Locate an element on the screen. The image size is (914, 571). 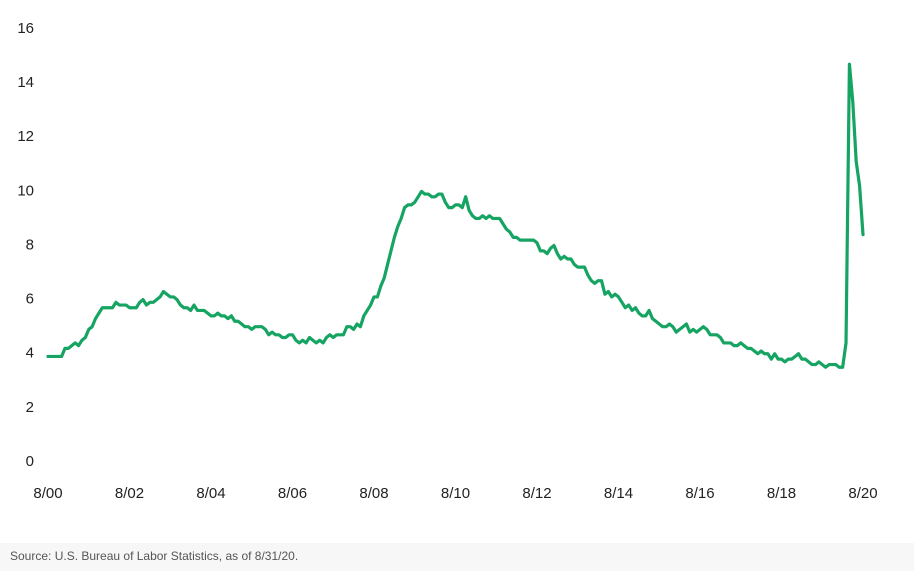
x-tick-label: 8/08 is located at coordinates (373, 493).